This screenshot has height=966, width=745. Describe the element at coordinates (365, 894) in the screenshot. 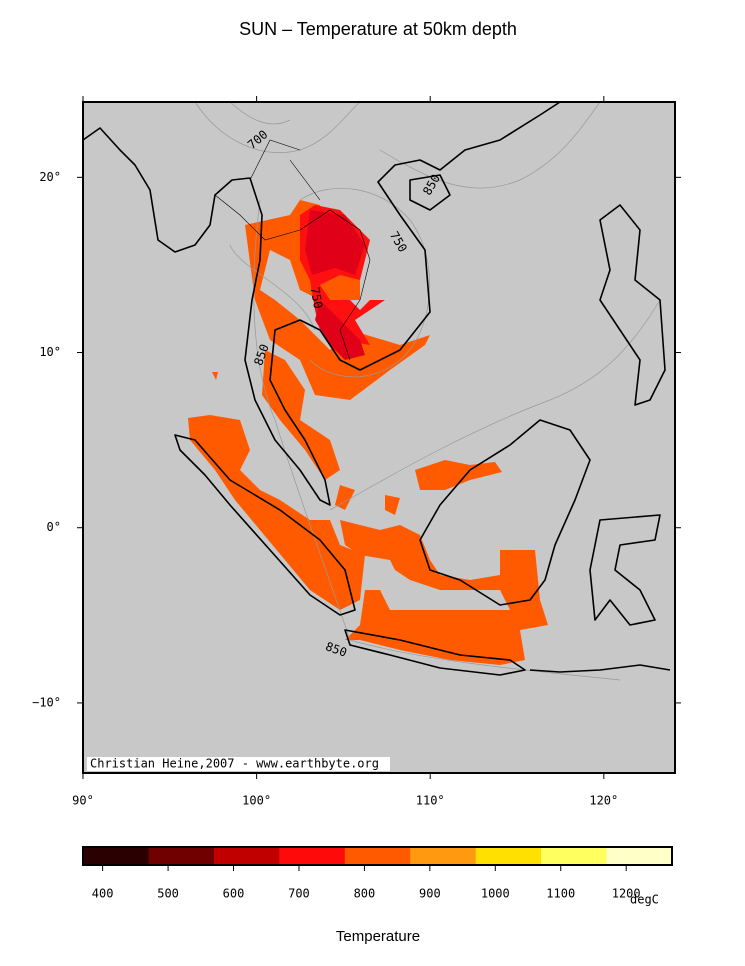

I see `colorbar-tick-label: 800` at that location.